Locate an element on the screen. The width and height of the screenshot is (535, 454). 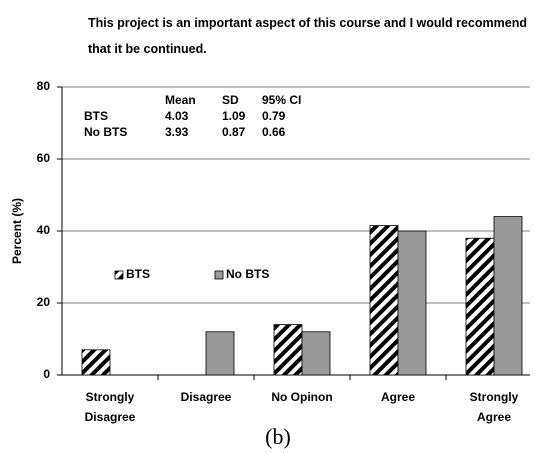
y-tick-label: 80 is located at coordinates (44, 86).